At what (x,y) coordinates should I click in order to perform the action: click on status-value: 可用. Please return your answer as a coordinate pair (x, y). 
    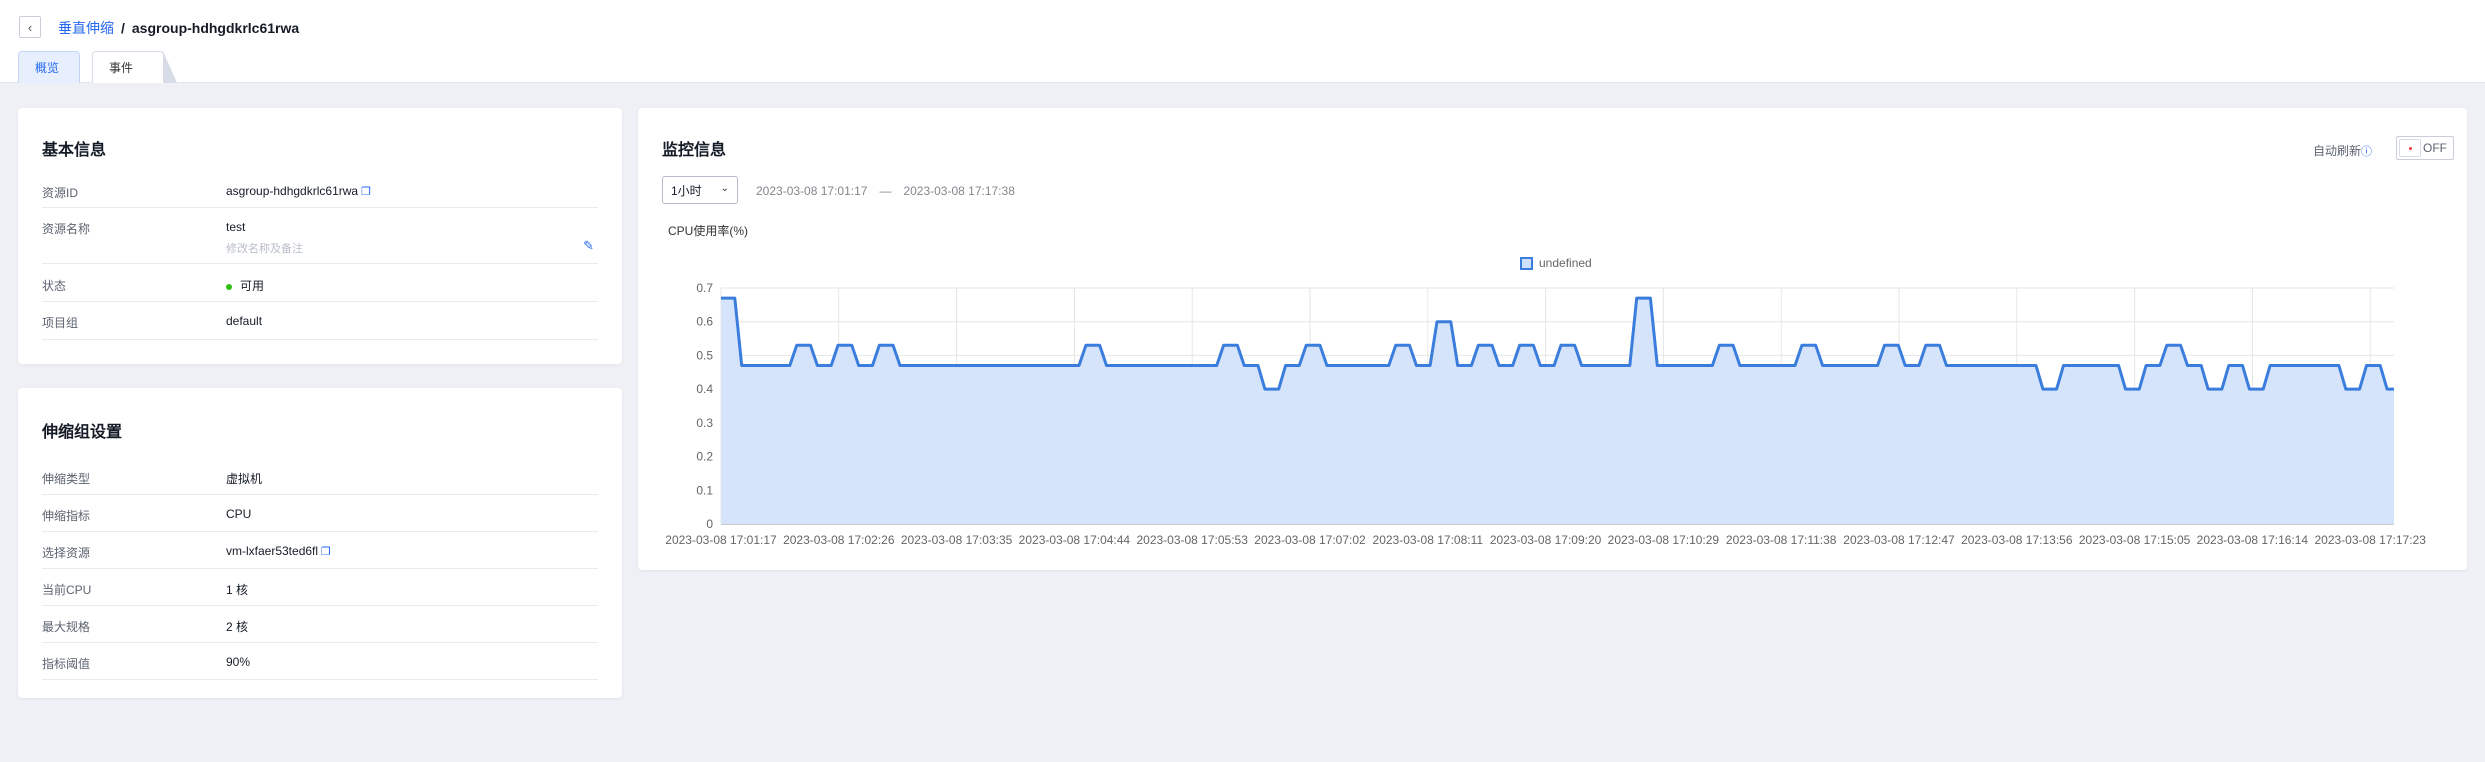
    Looking at the image, I should click on (252, 286).